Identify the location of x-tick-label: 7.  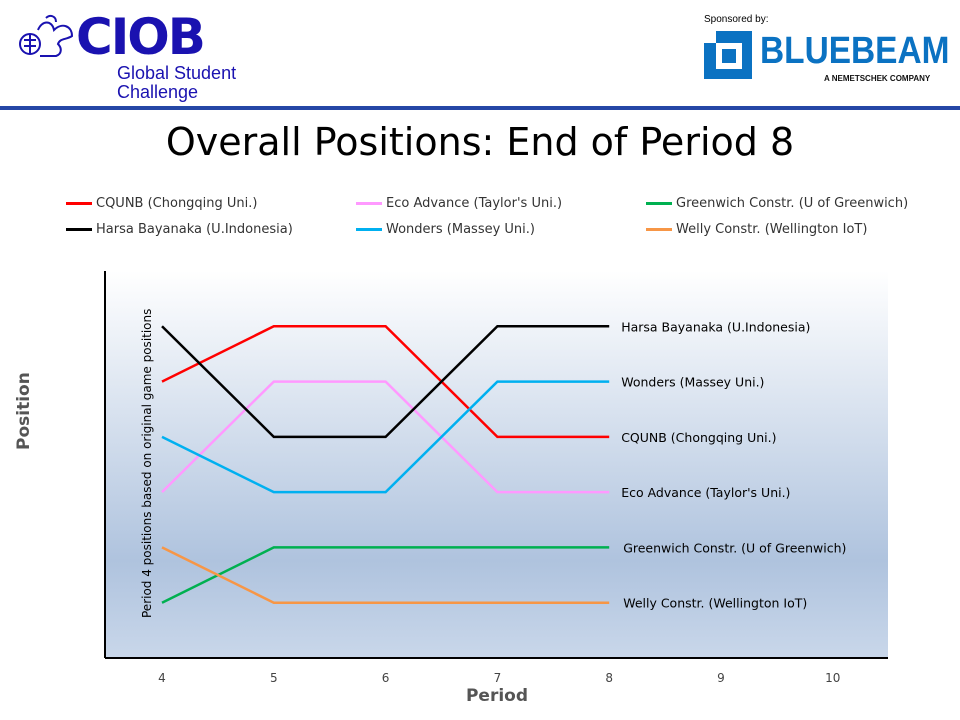
(498, 678).